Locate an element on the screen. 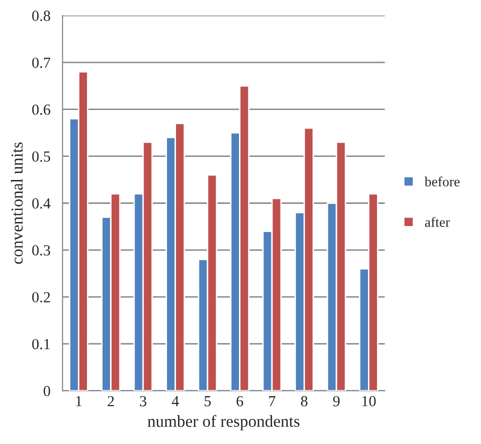 The image size is (481, 444). x-tick-label: 1 is located at coordinates (79, 401).